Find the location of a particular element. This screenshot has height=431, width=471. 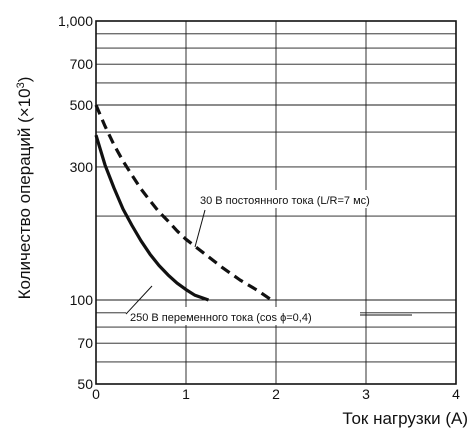

y-tick-label: 100 is located at coordinates (82, 300).